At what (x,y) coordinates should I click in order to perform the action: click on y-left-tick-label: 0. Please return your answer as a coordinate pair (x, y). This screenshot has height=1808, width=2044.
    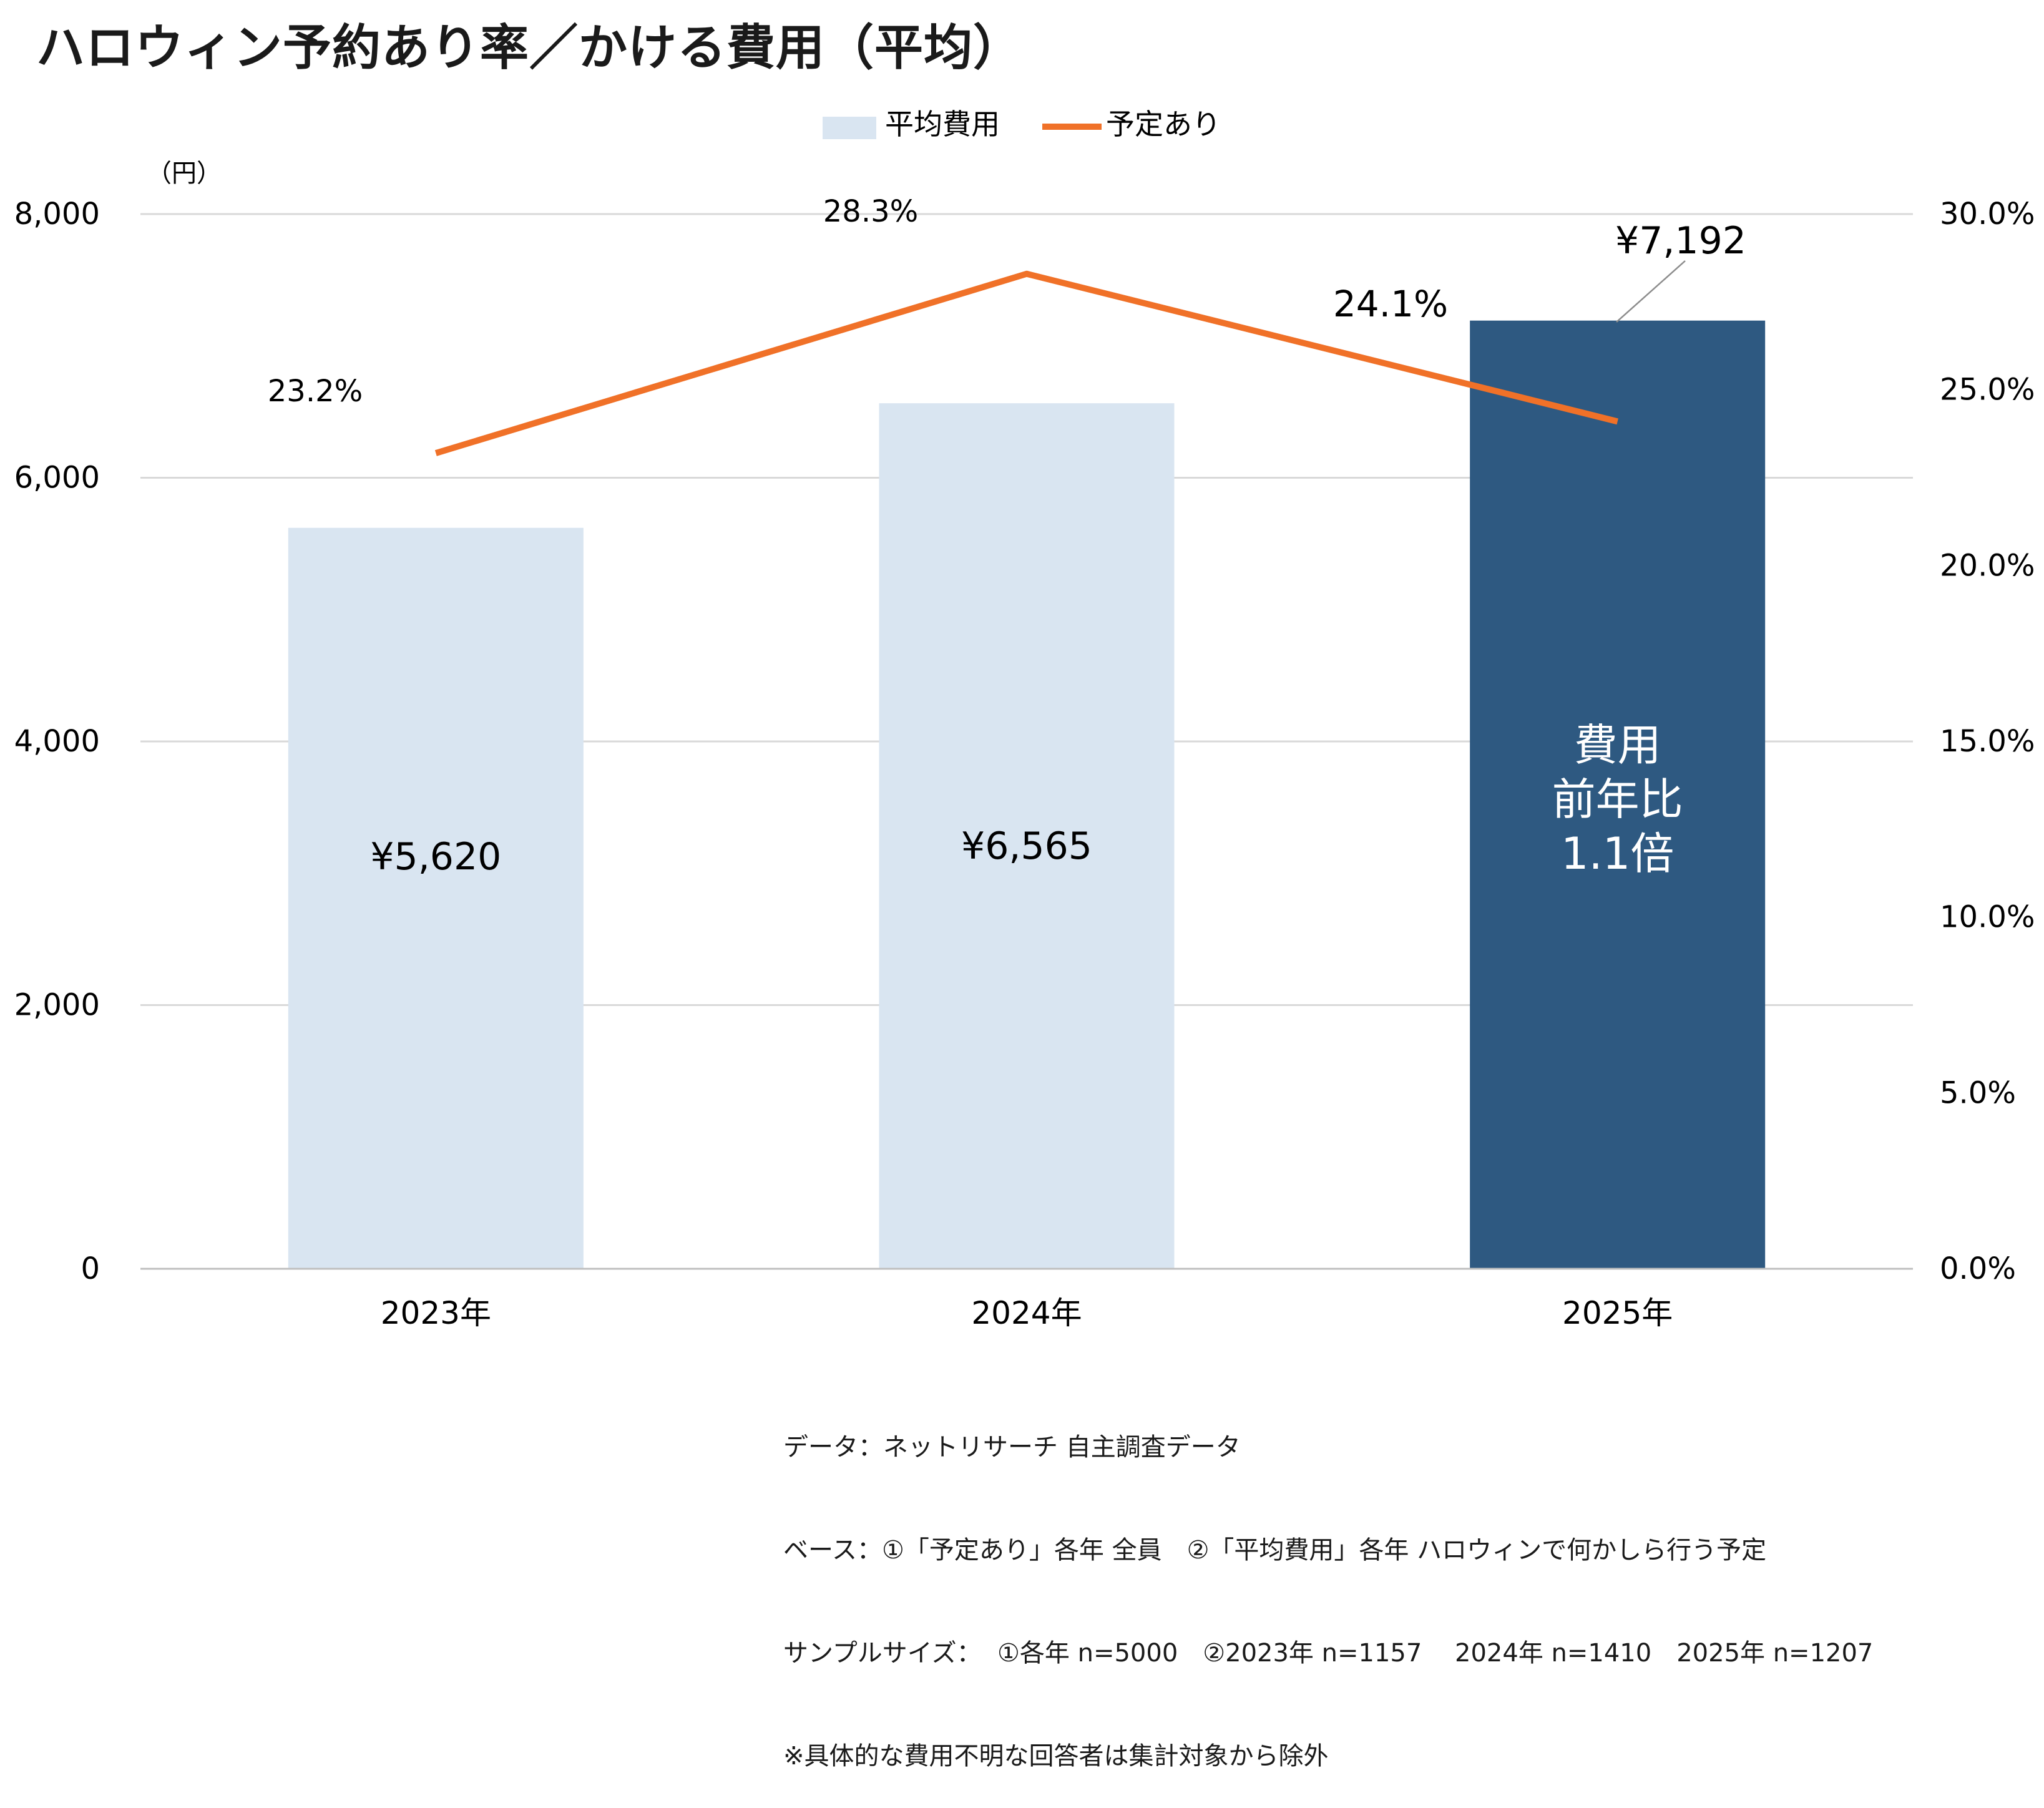
    Looking at the image, I should click on (90, 1268).